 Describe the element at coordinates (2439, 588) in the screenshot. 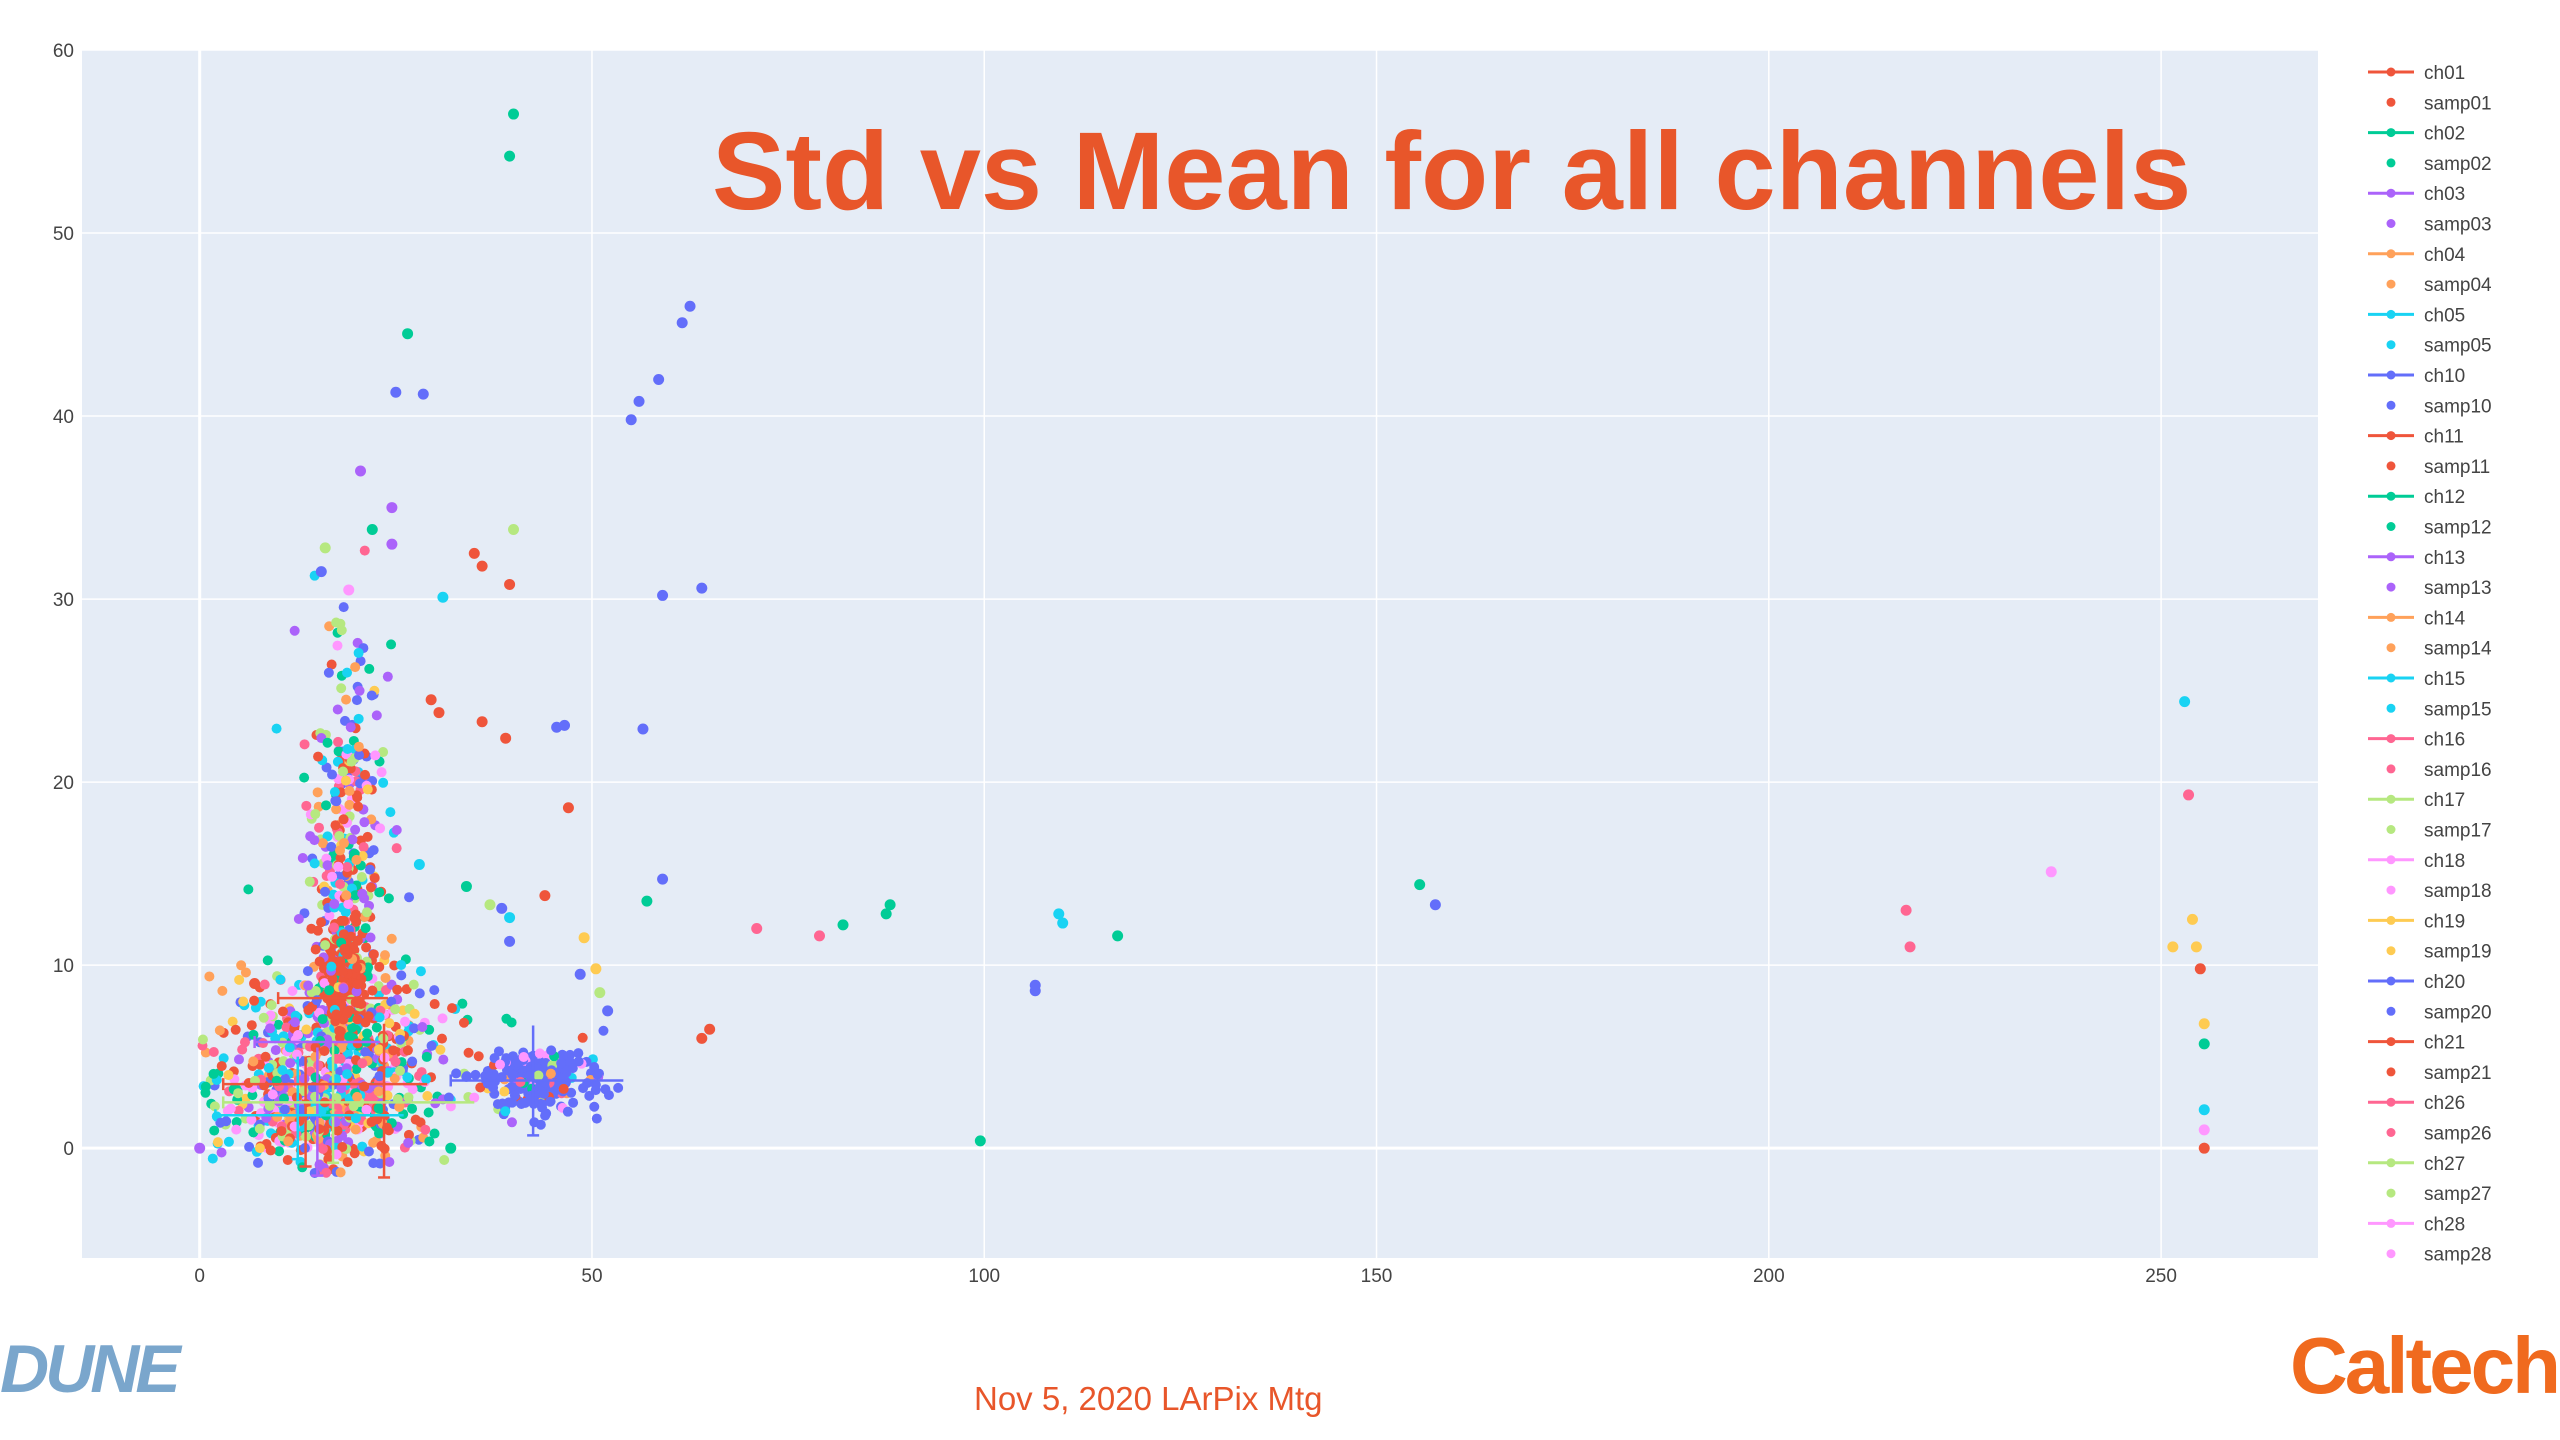

I see `legend-item: samp13` at that location.